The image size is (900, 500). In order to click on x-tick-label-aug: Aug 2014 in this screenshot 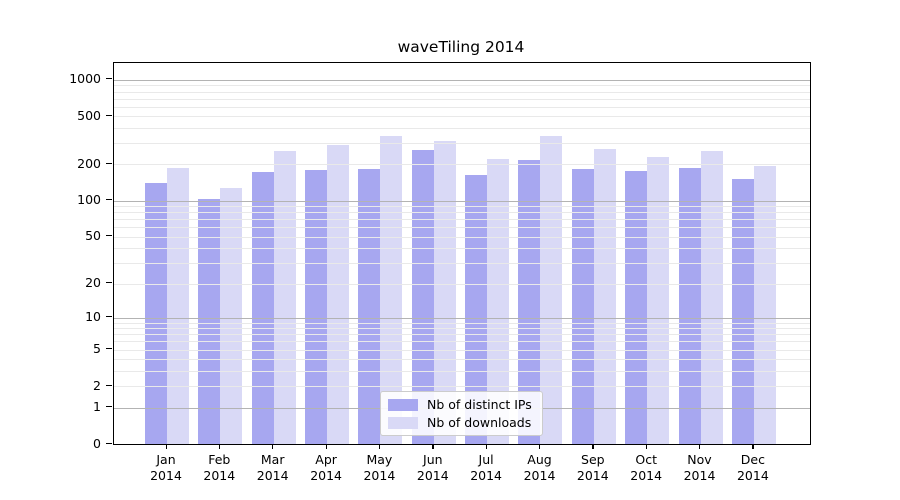, I will do `click(539, 467)`.